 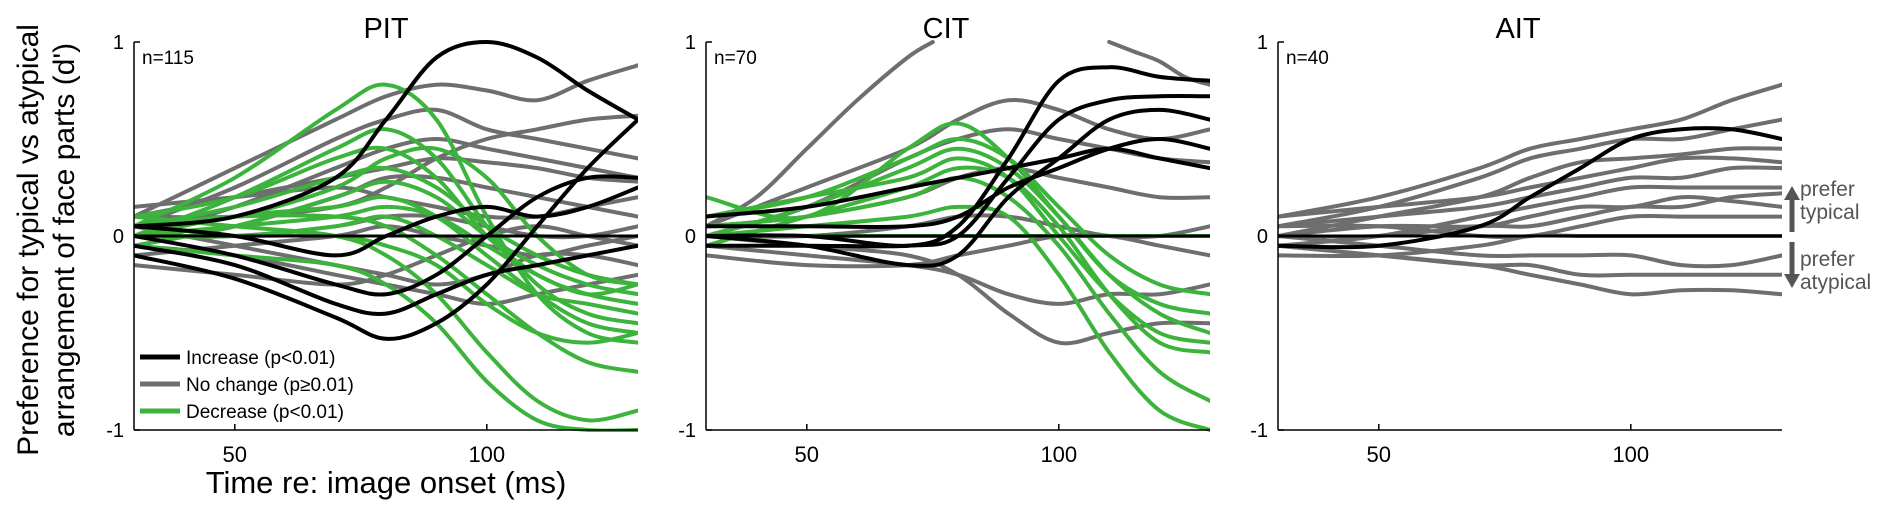 What do you see at coordinates (807, 454) in the screenshot?
I see `cit-xtick-label: 50` at bounding box center [807, 454].